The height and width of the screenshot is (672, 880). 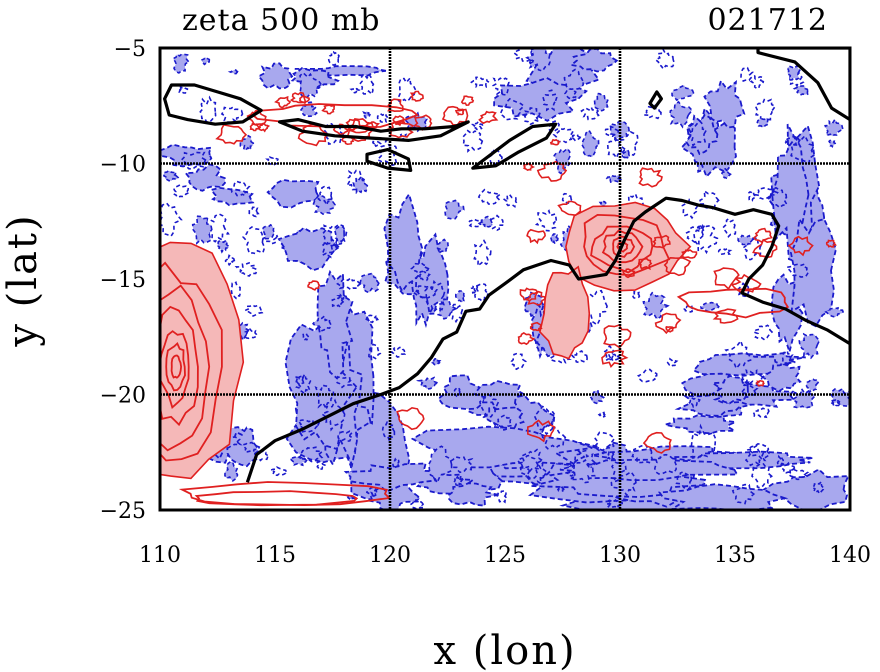 What do you see at coordinates (23, 280) in the screenshot?
I see `y-axis-label: y (lat)` at bounding box center [23, 280].